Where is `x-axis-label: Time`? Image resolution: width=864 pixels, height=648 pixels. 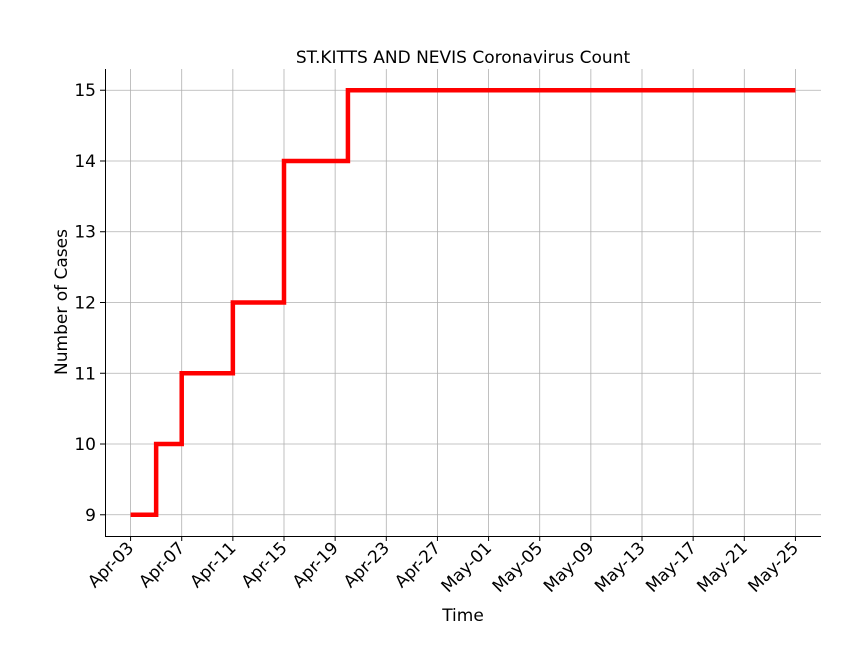 x-axis-label: Time is located at coordinates (462, 616).